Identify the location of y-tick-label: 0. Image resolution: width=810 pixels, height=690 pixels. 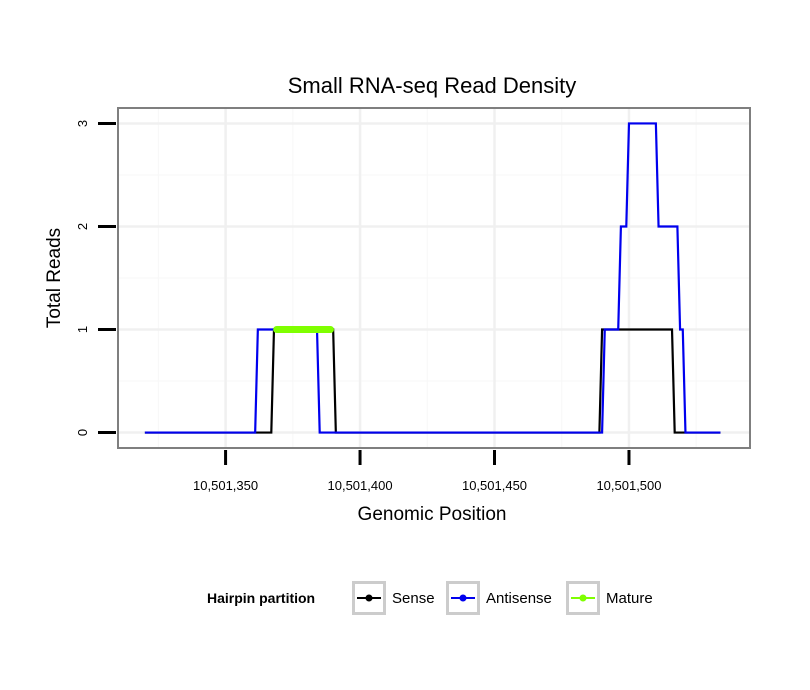
(82, 432).